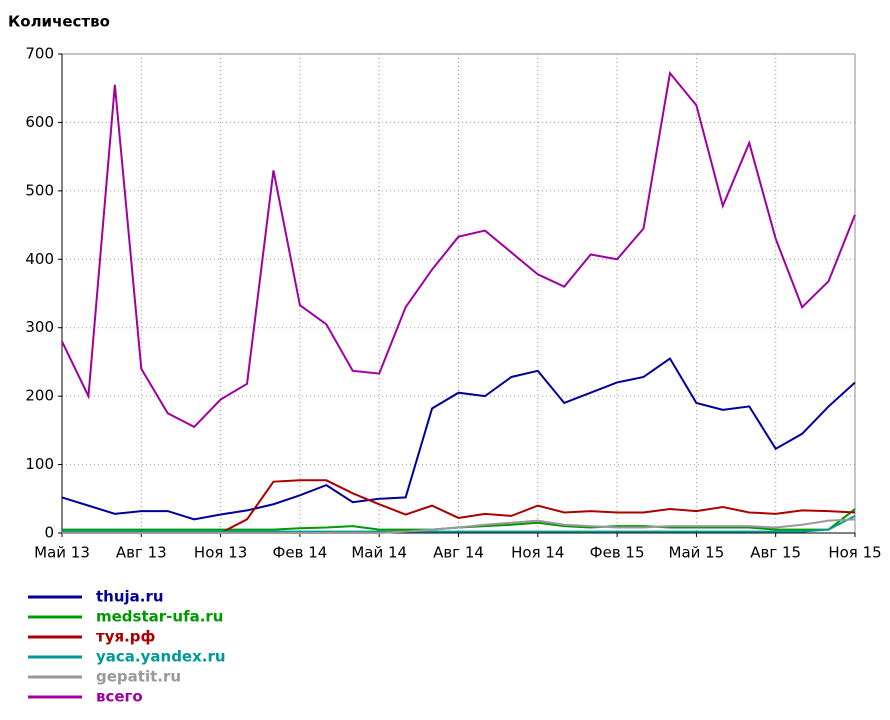  Describe the element at coordinates (697, 553) in the screenshot. I see `x-tick-label: Май 15` at that location.